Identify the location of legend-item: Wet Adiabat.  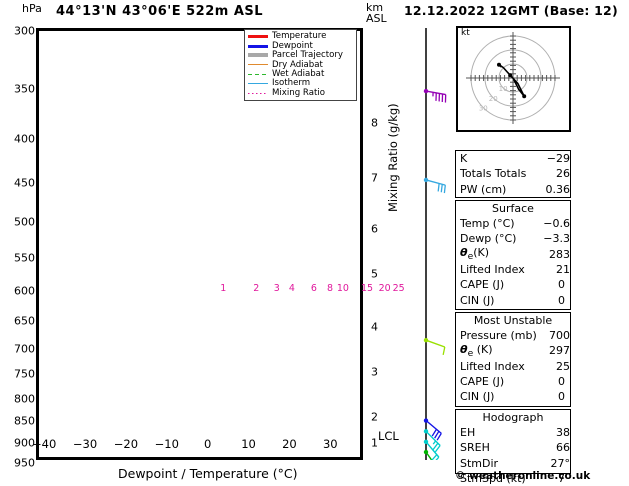
(300, 74).